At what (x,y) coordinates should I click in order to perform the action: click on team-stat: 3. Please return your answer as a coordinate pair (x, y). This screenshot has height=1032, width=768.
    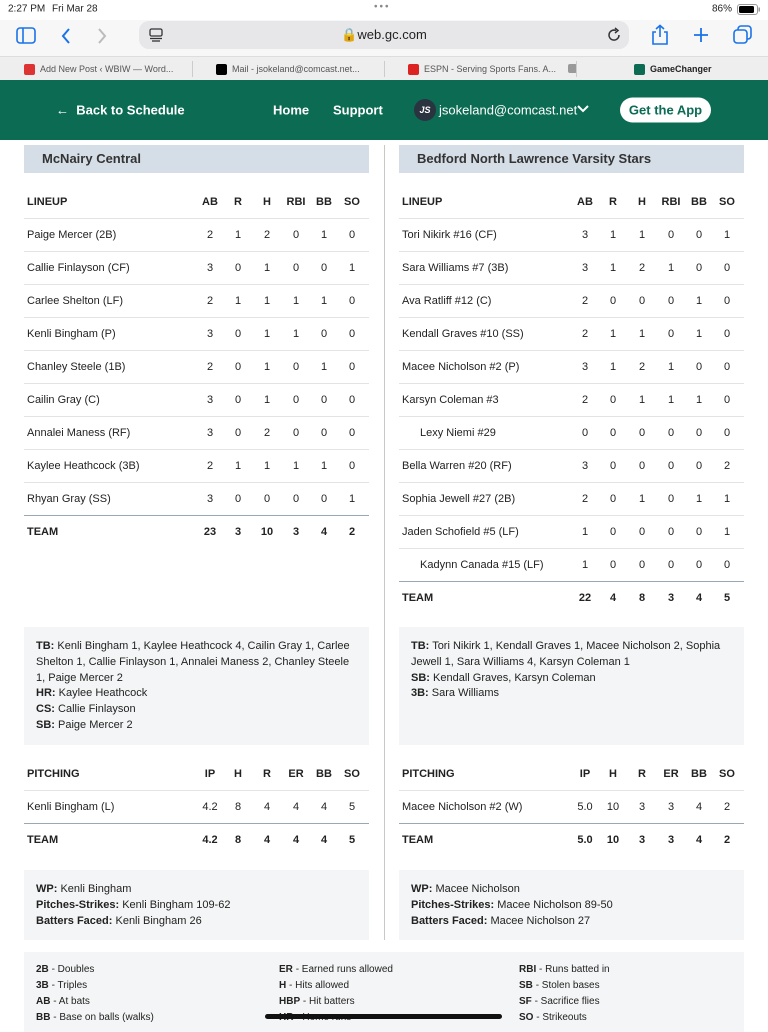
    Looking at the image, I should click on (671, 839).